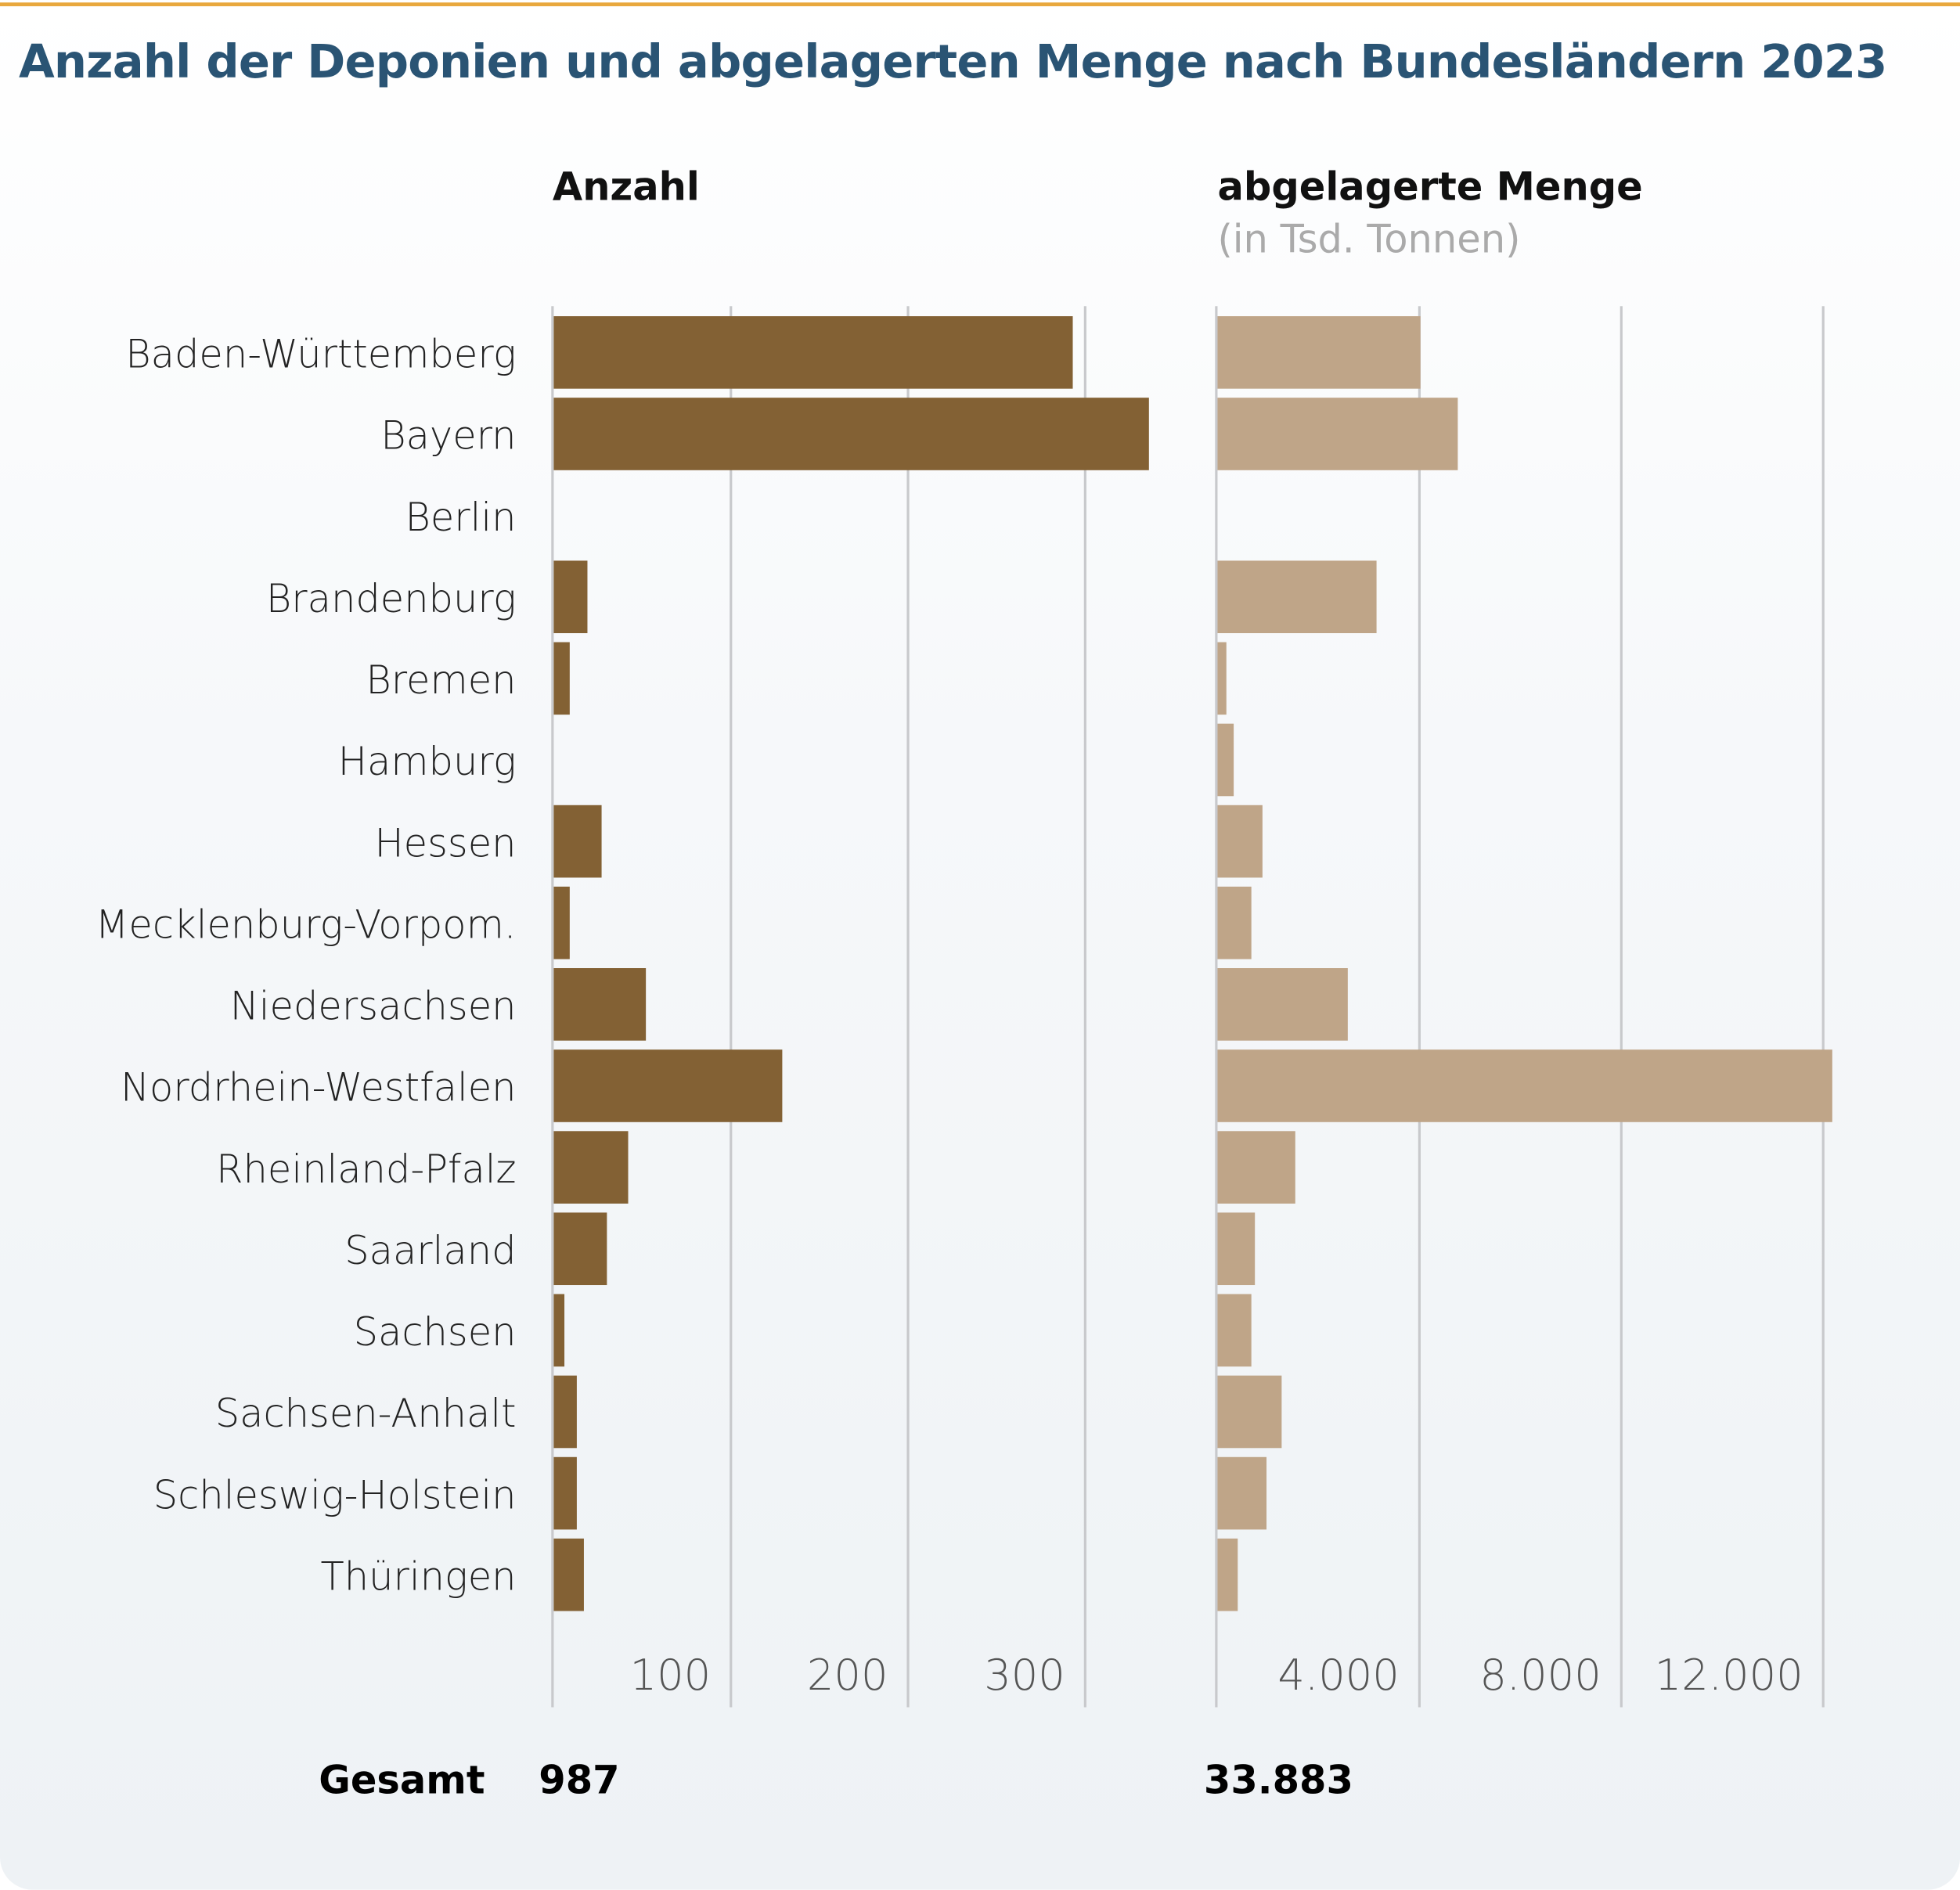 This screenshot has width=1960, height=1890. Describe the element at coordinates (320, 354) in the screenshot. I see `category-label: Baden-Württemberg` at that location.